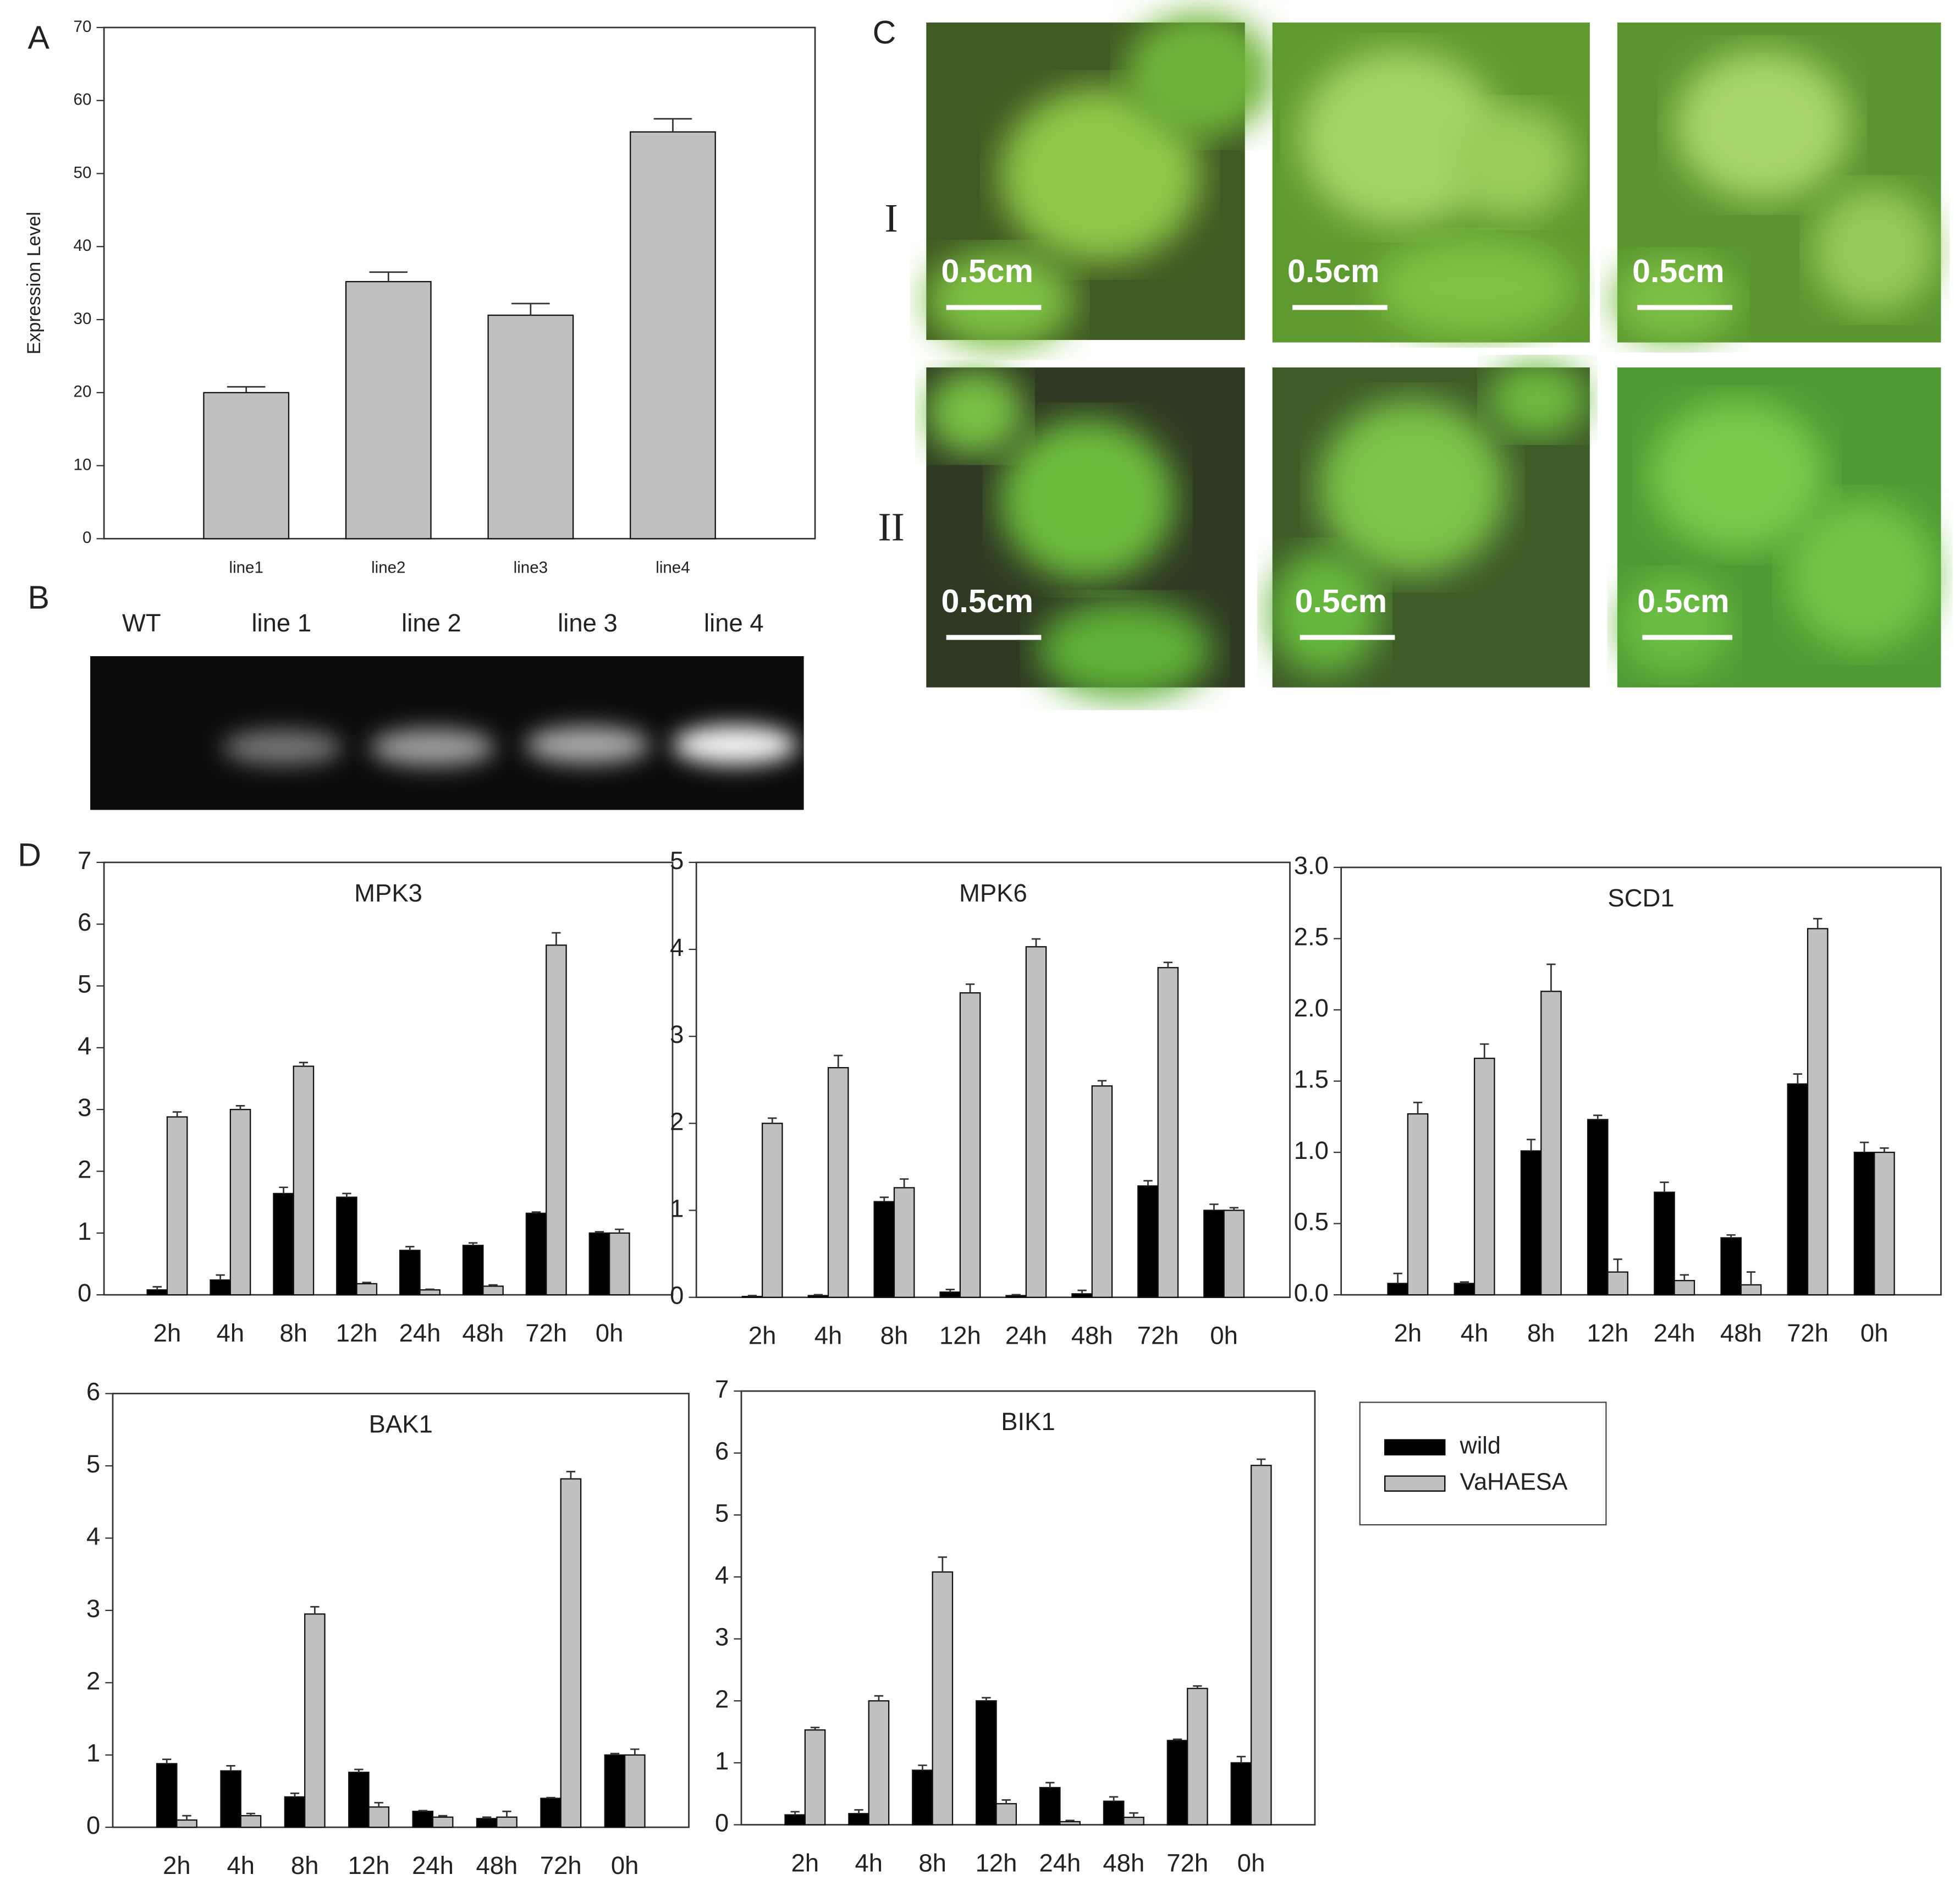 The image size is (1960, 1891). I want to click on chart-title: BAK1, so click(401, 1424).